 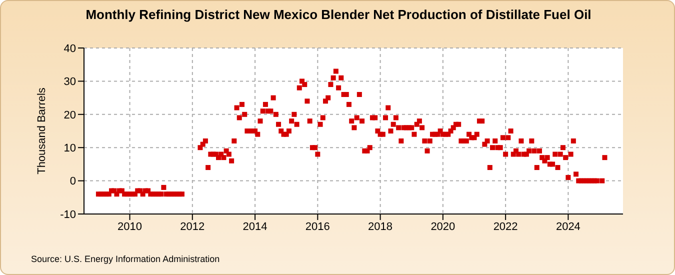 I want to click on x-tick-label: 2022, so click(x=505, y=226).